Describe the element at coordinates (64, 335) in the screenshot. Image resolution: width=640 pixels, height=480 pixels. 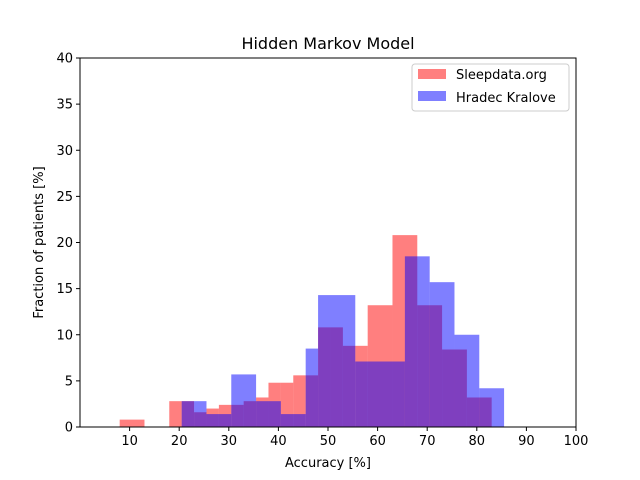
I see `y-tick-label: 10` at that location.